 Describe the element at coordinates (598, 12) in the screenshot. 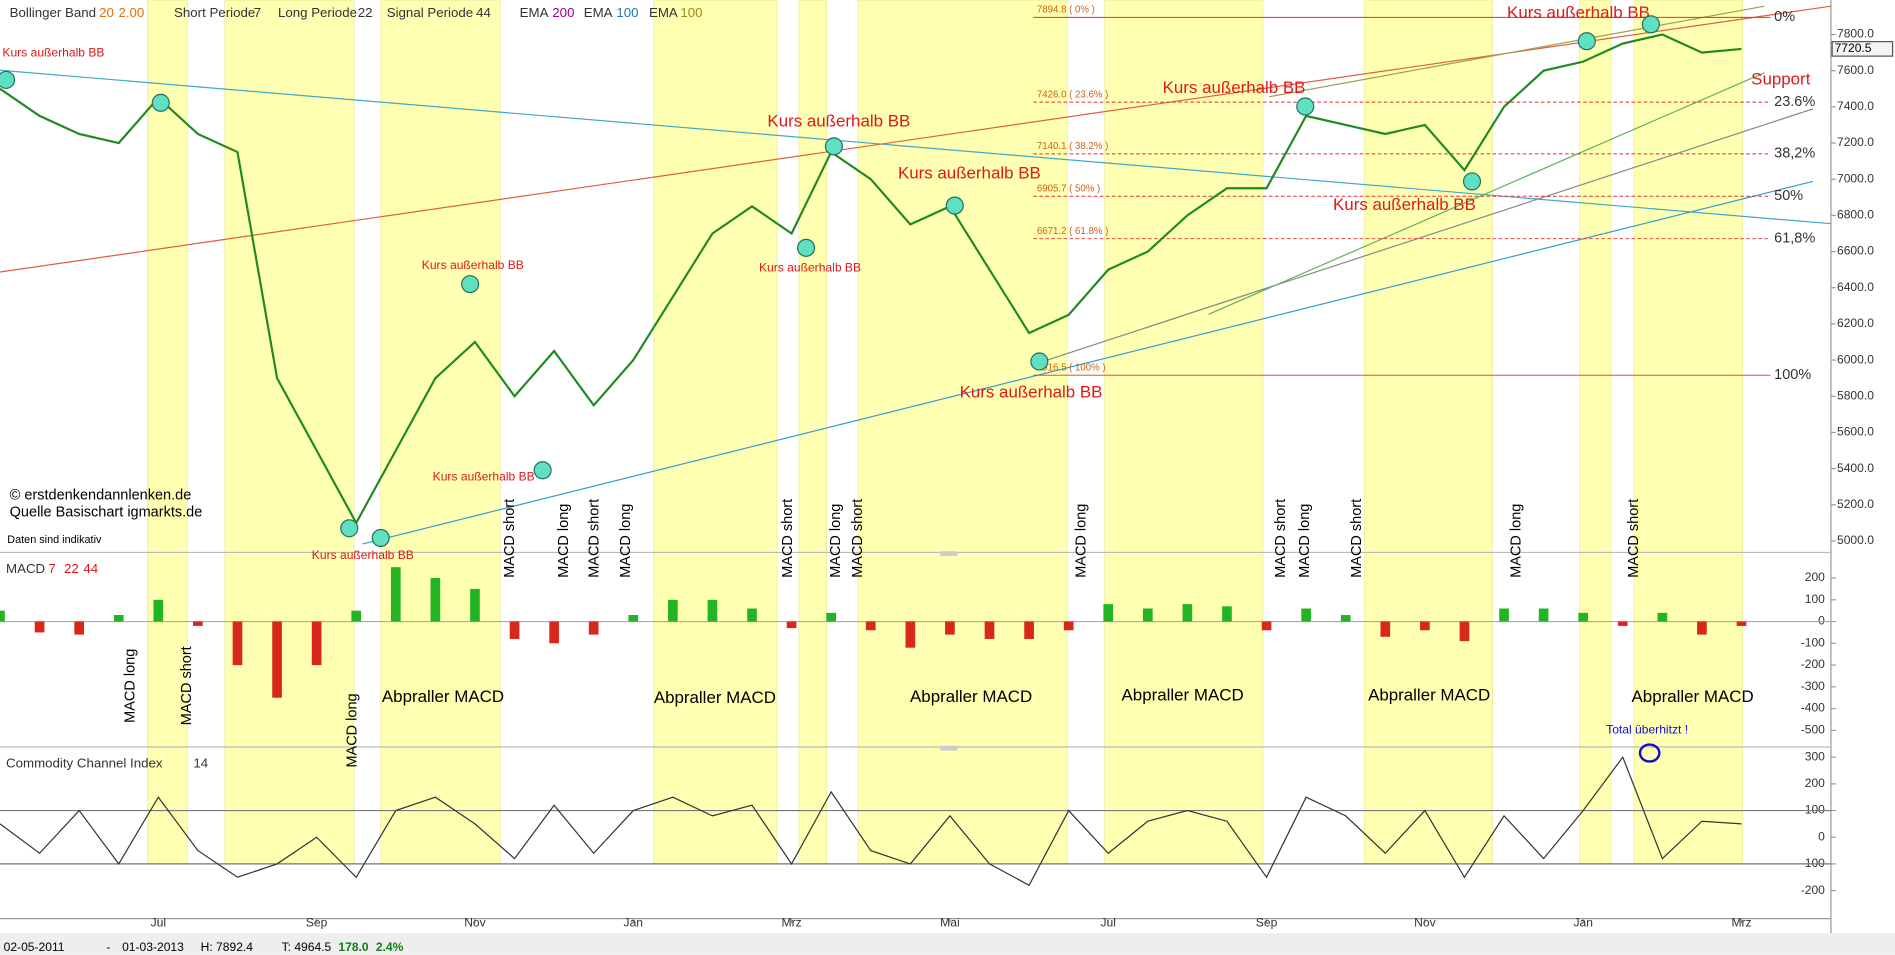

I see `indicator-label: EMA` at that location.